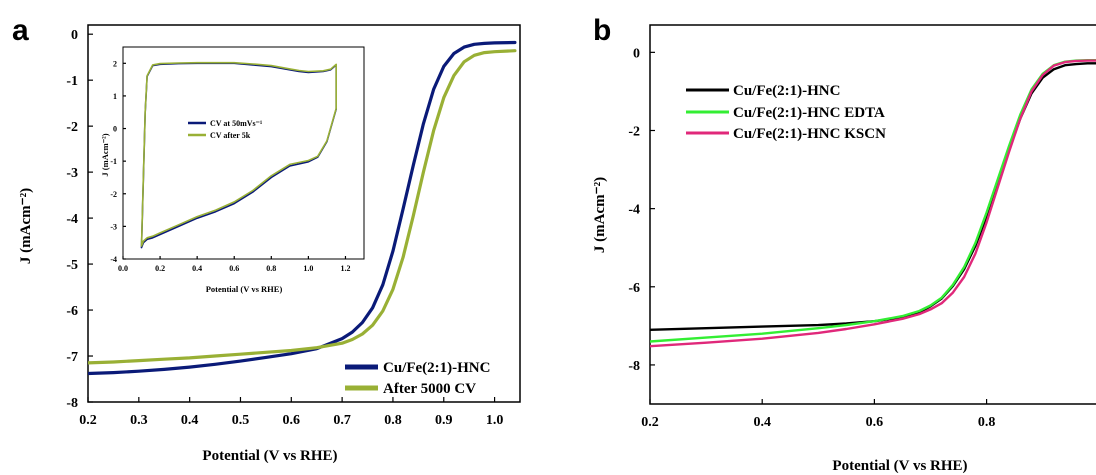 The image size is (1096, 475). What do you see at coordinates (160, 268) in the screenshot?
I see `x-tick-label-inset-1: 0.2` at bounding box center [160, 268].